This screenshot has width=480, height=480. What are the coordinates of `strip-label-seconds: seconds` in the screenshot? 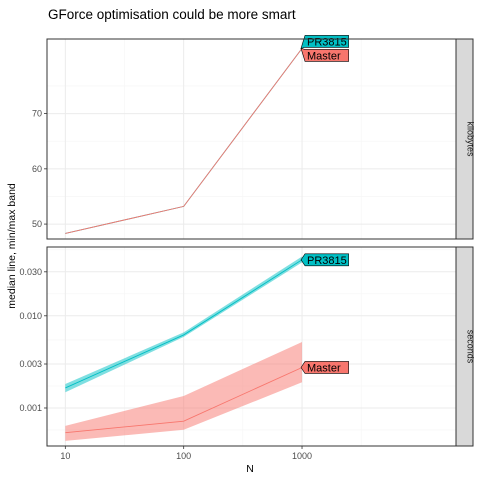 It's located at (471, 347).